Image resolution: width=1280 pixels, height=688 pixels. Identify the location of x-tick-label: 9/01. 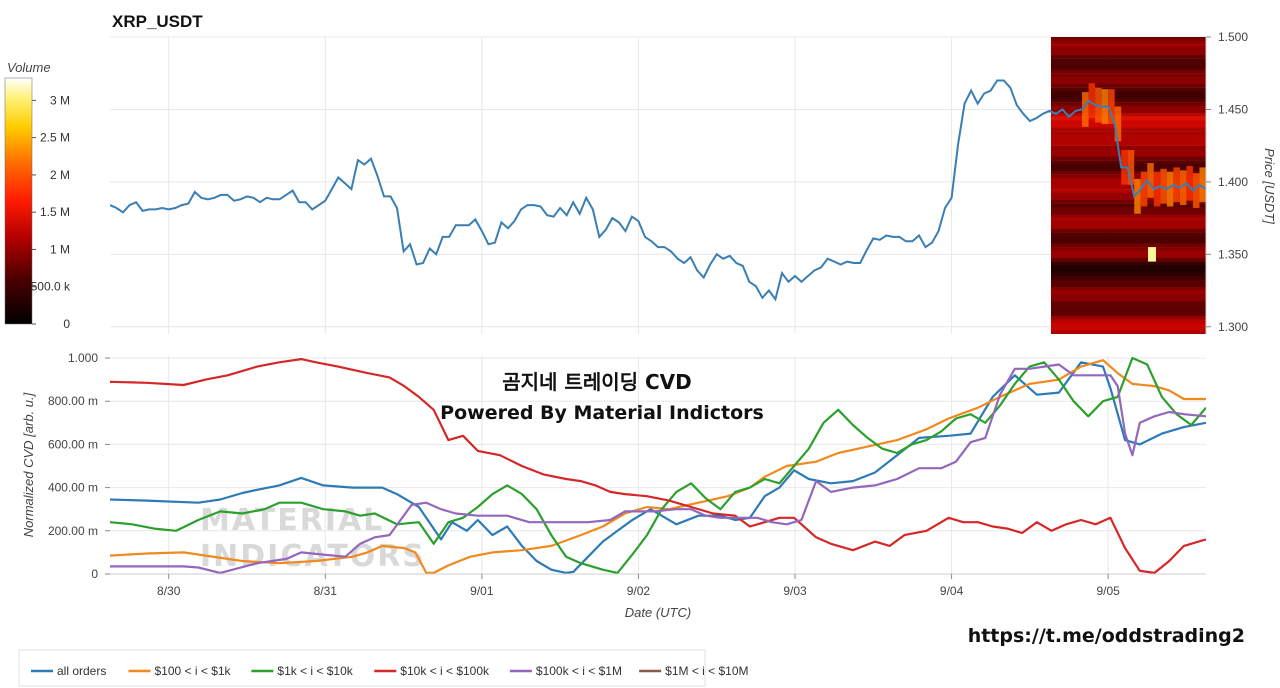
(482, 591).